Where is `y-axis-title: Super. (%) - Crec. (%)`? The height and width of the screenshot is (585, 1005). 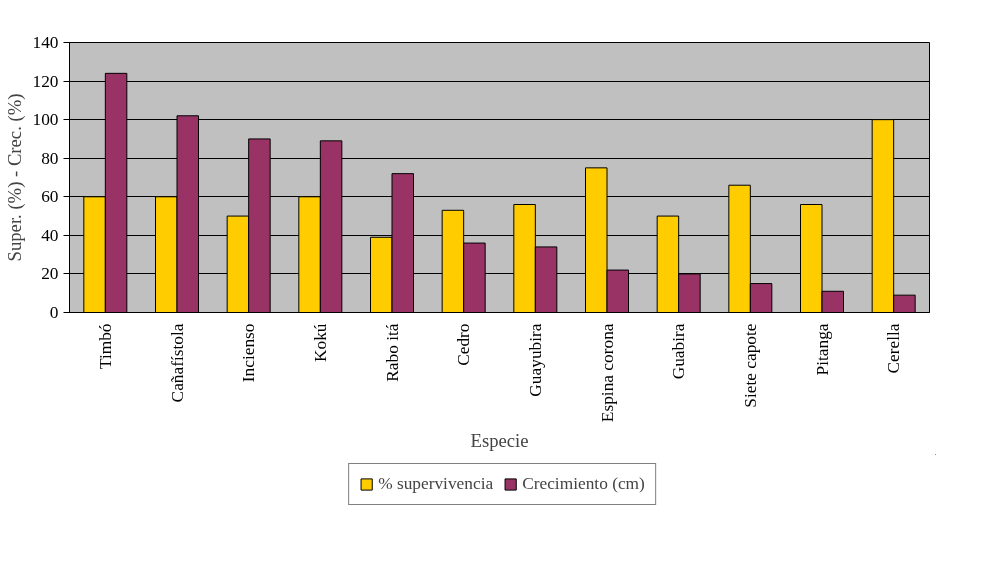
y-axis-title: Super. (%) - Crec. (%) is located at coordinates (14, 177).